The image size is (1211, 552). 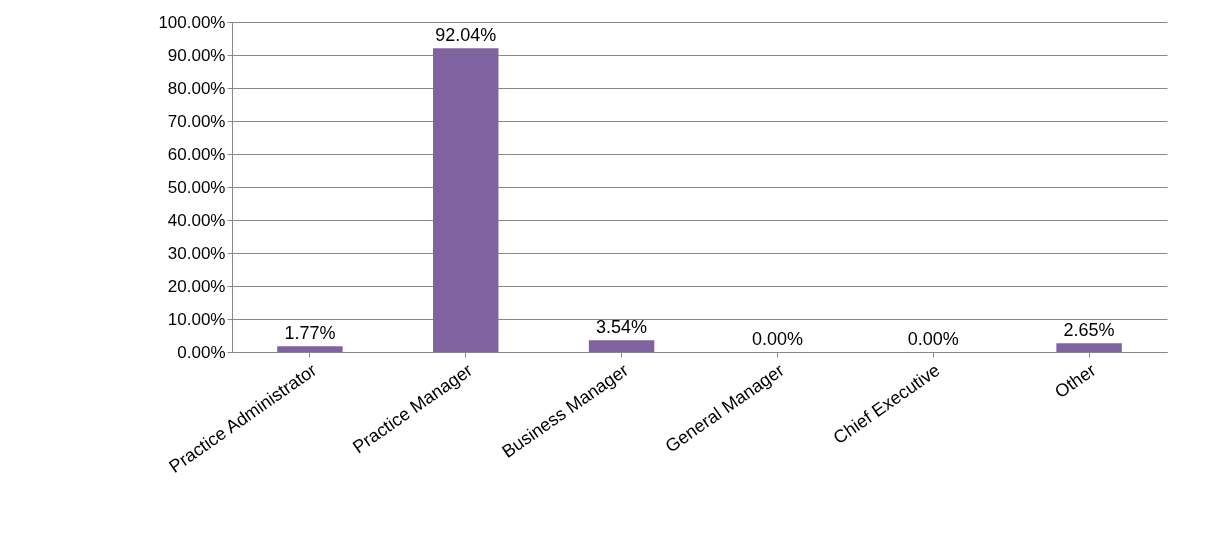 What do you see at coordinates (196, 55) in the screenshot?
I see `y-tick-label: 90.00%` at bounding box center [196, 55].